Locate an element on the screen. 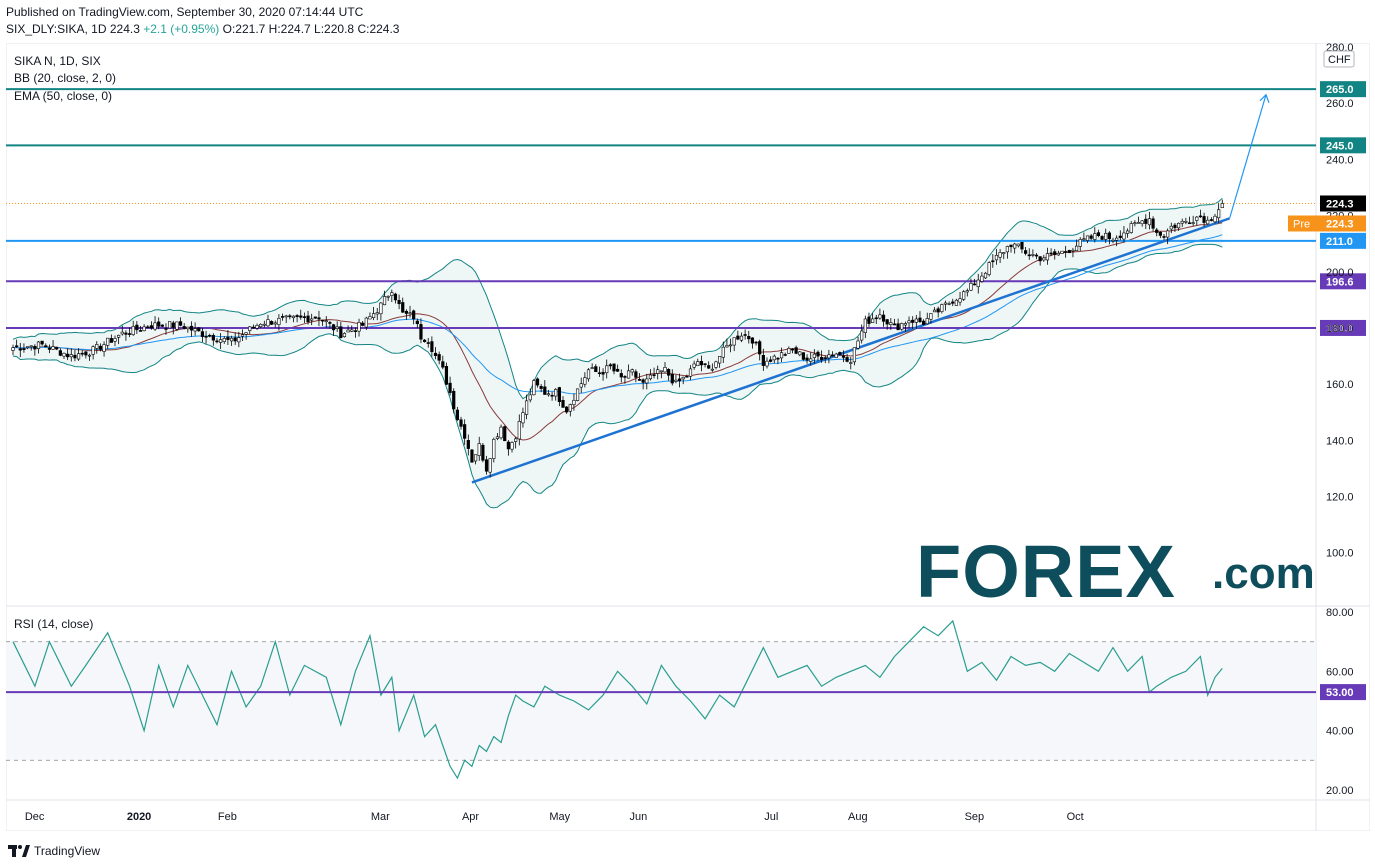 The width and height of the screenshot is (1375, 868). level-tag-245.0 is located at coordinates (1343, 145).